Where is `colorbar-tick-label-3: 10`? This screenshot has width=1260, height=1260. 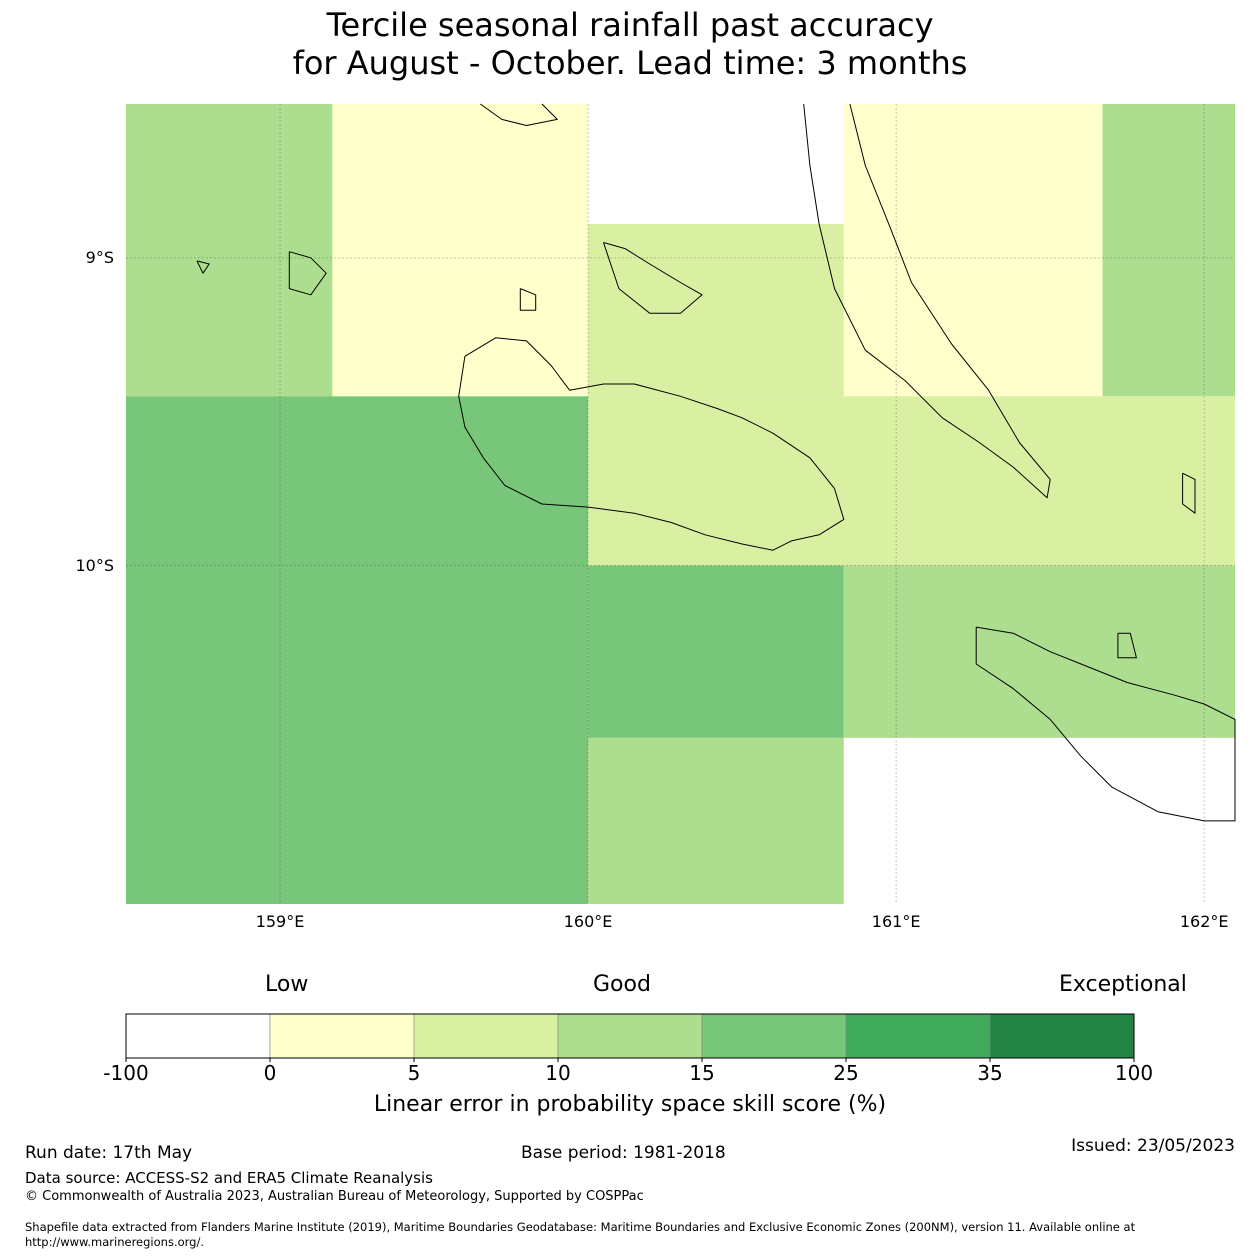 colorbar-tick-label-3: 10 is located at coordinates (558, 1073).